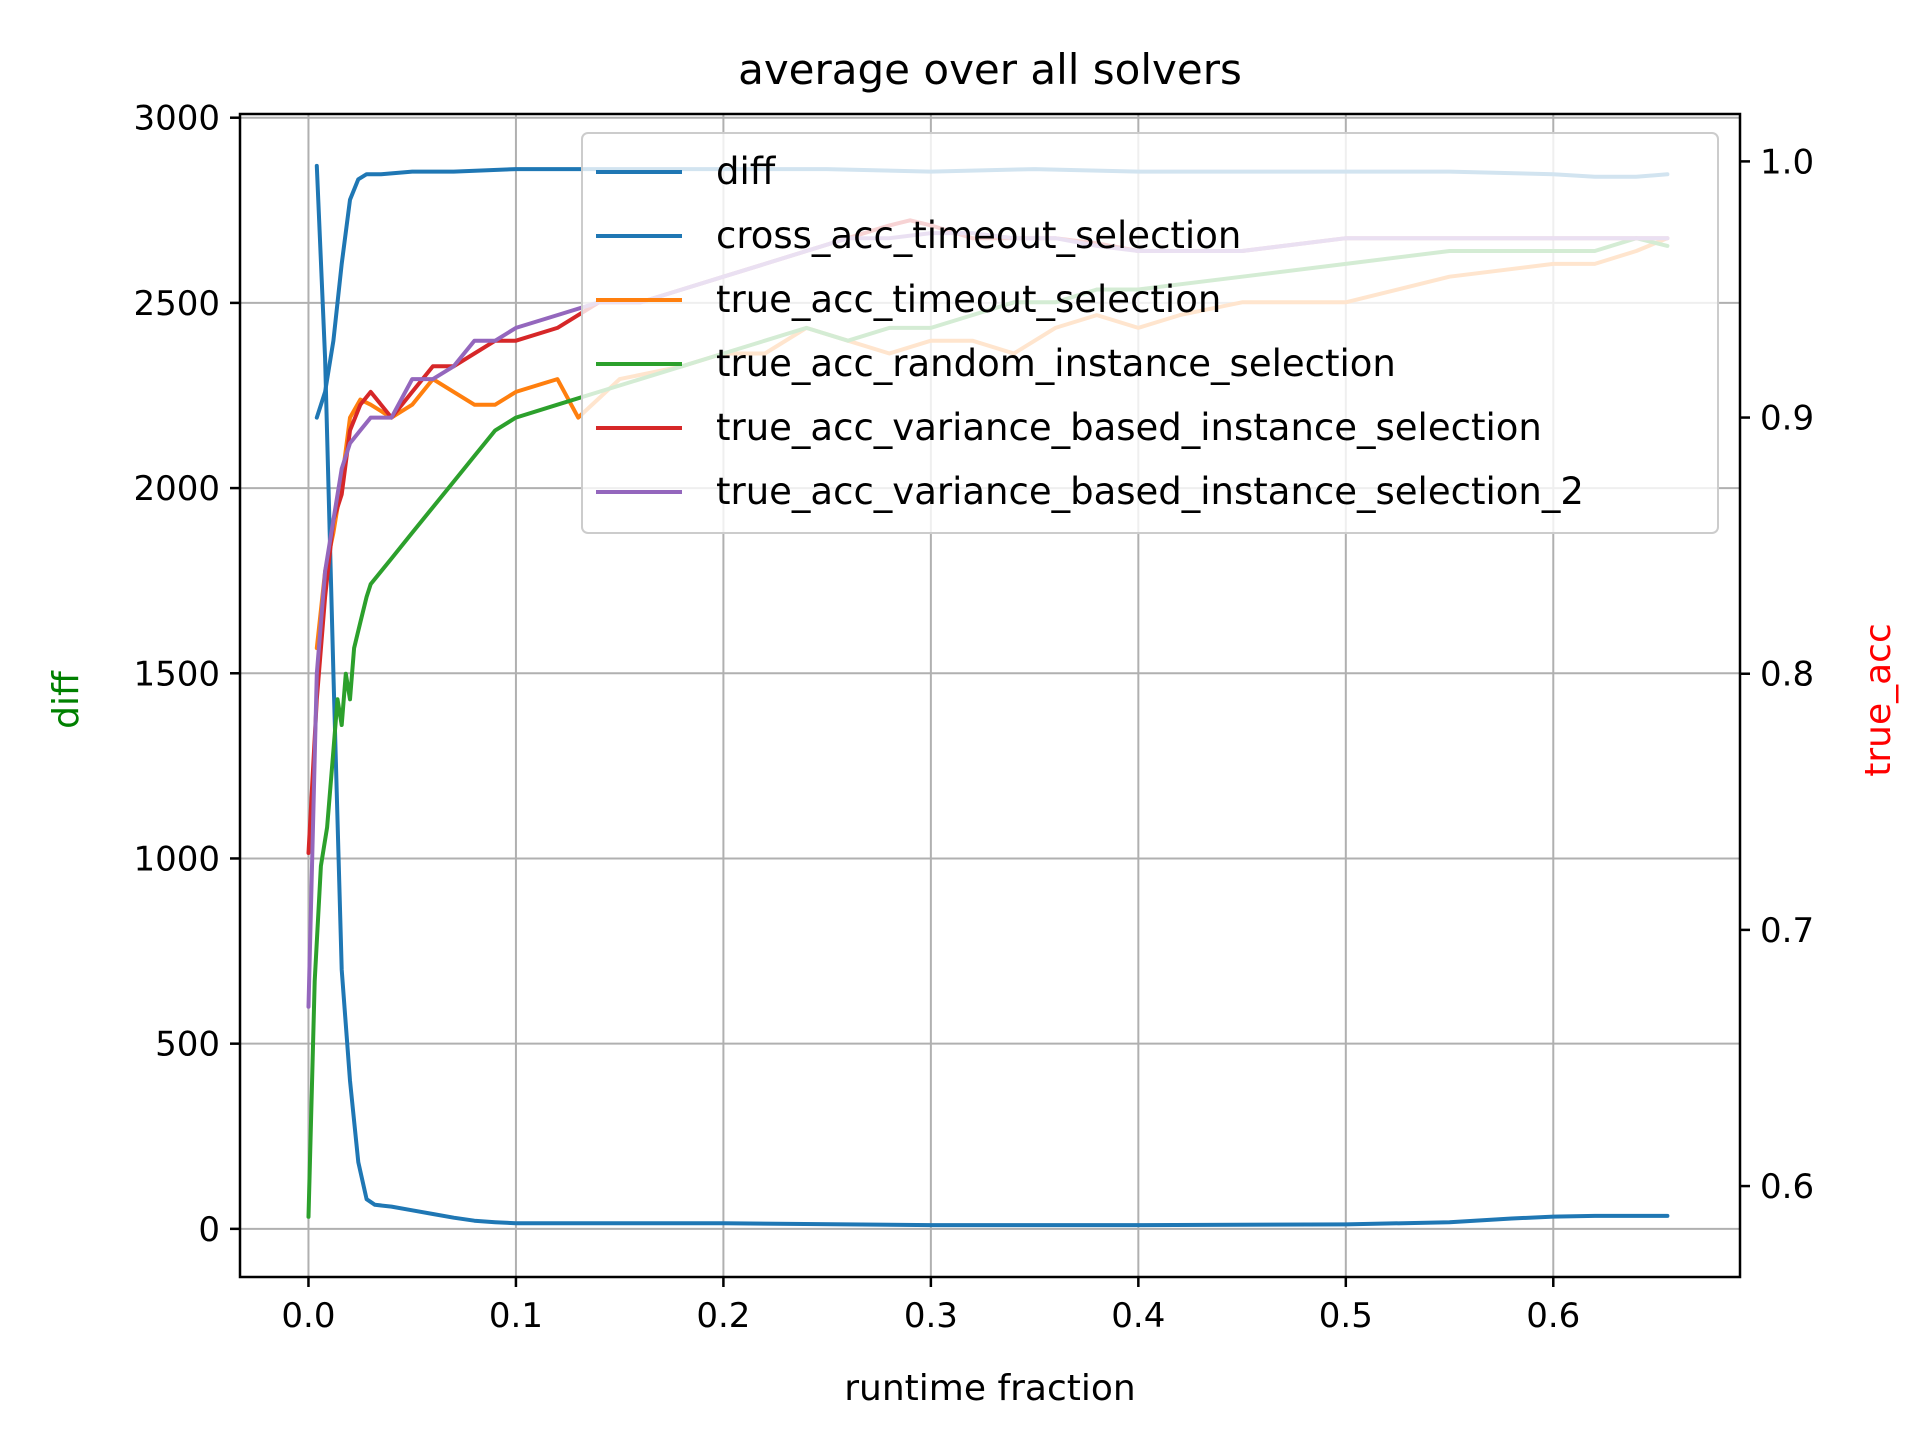  I want to click on y-left-tick-label: 2000, so click(176, 489).